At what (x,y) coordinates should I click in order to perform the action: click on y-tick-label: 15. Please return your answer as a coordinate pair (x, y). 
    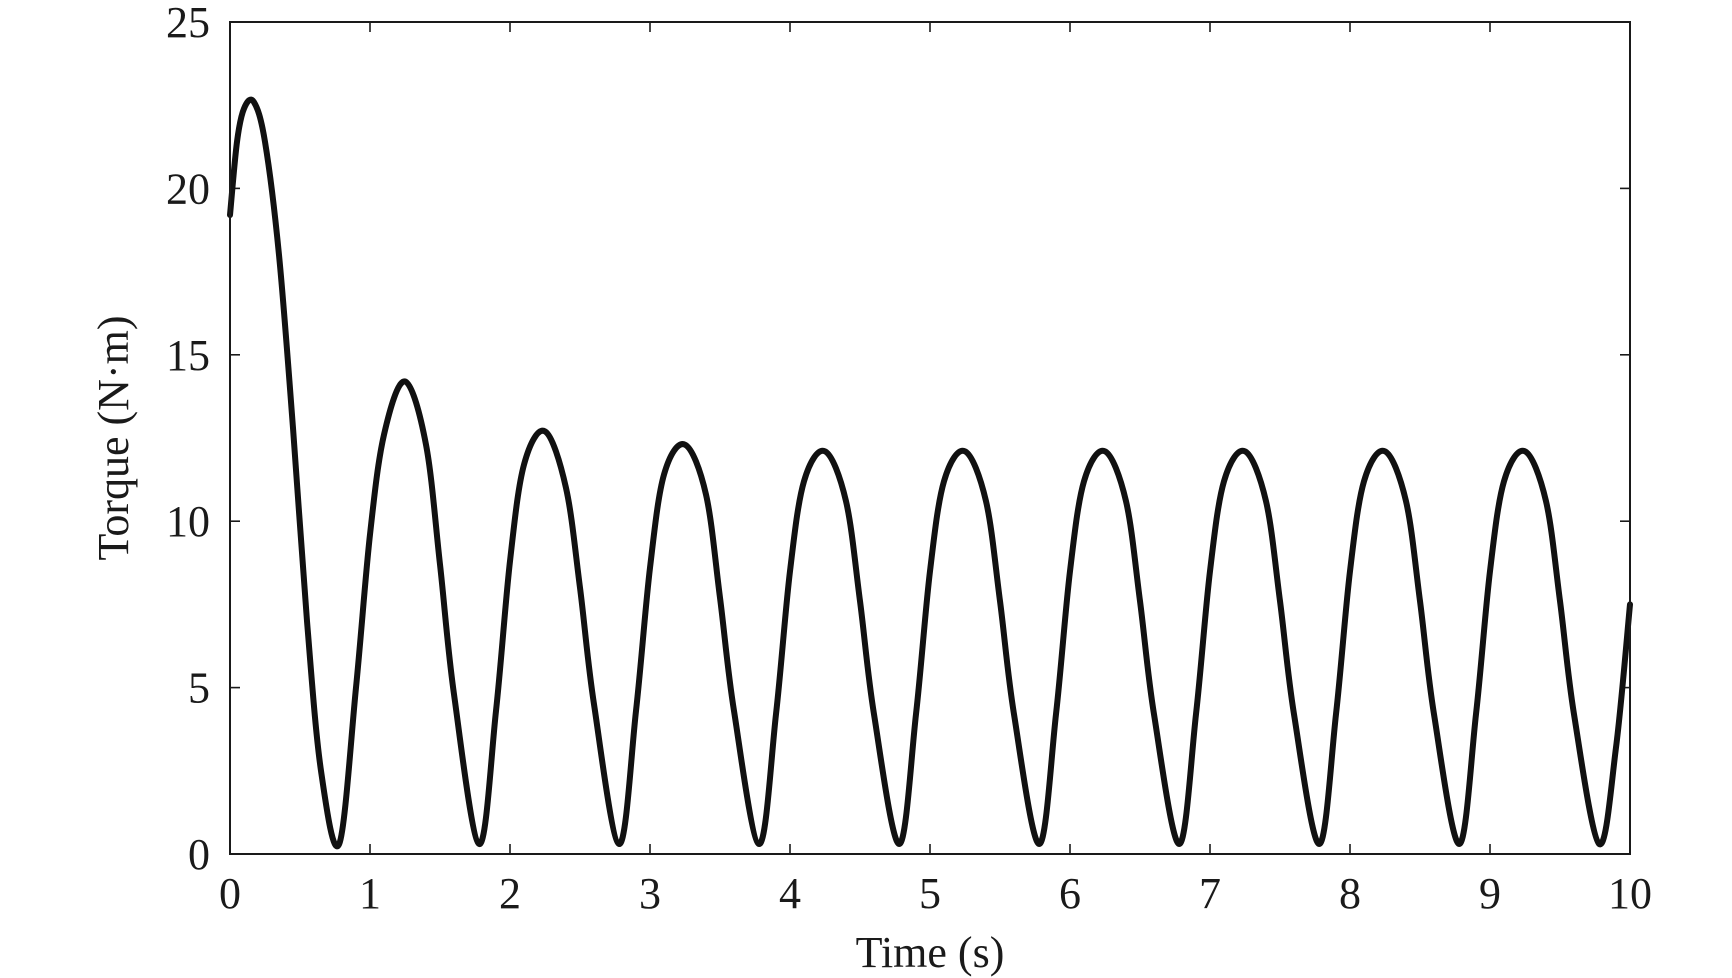
    Looking at the image, I should click on (188, 355).